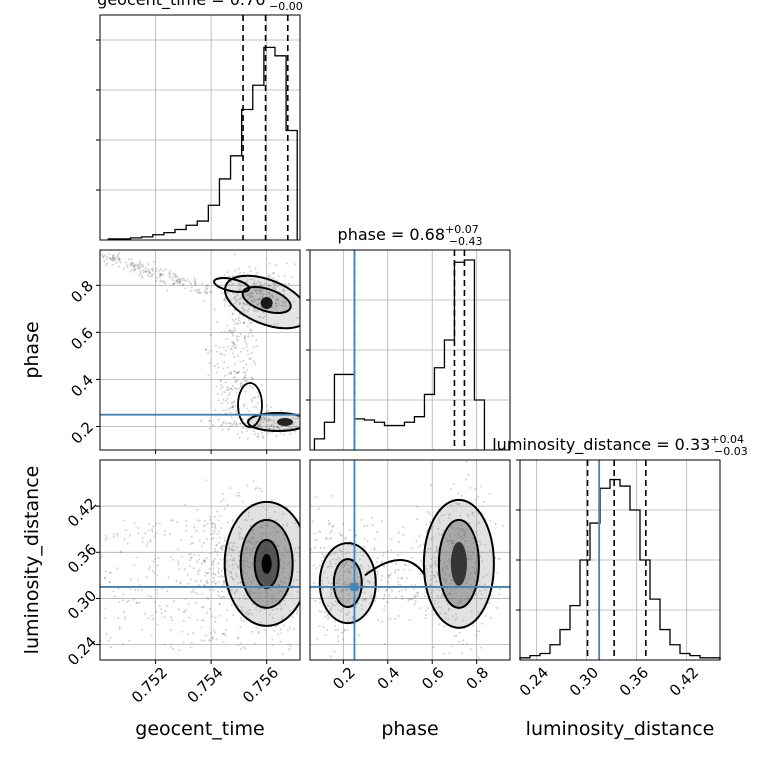 Image resolution: width=760 pixels, height=764 pixels. I want to click on luminosity_distance_vs_geocent_time-border, so click(200, 560).